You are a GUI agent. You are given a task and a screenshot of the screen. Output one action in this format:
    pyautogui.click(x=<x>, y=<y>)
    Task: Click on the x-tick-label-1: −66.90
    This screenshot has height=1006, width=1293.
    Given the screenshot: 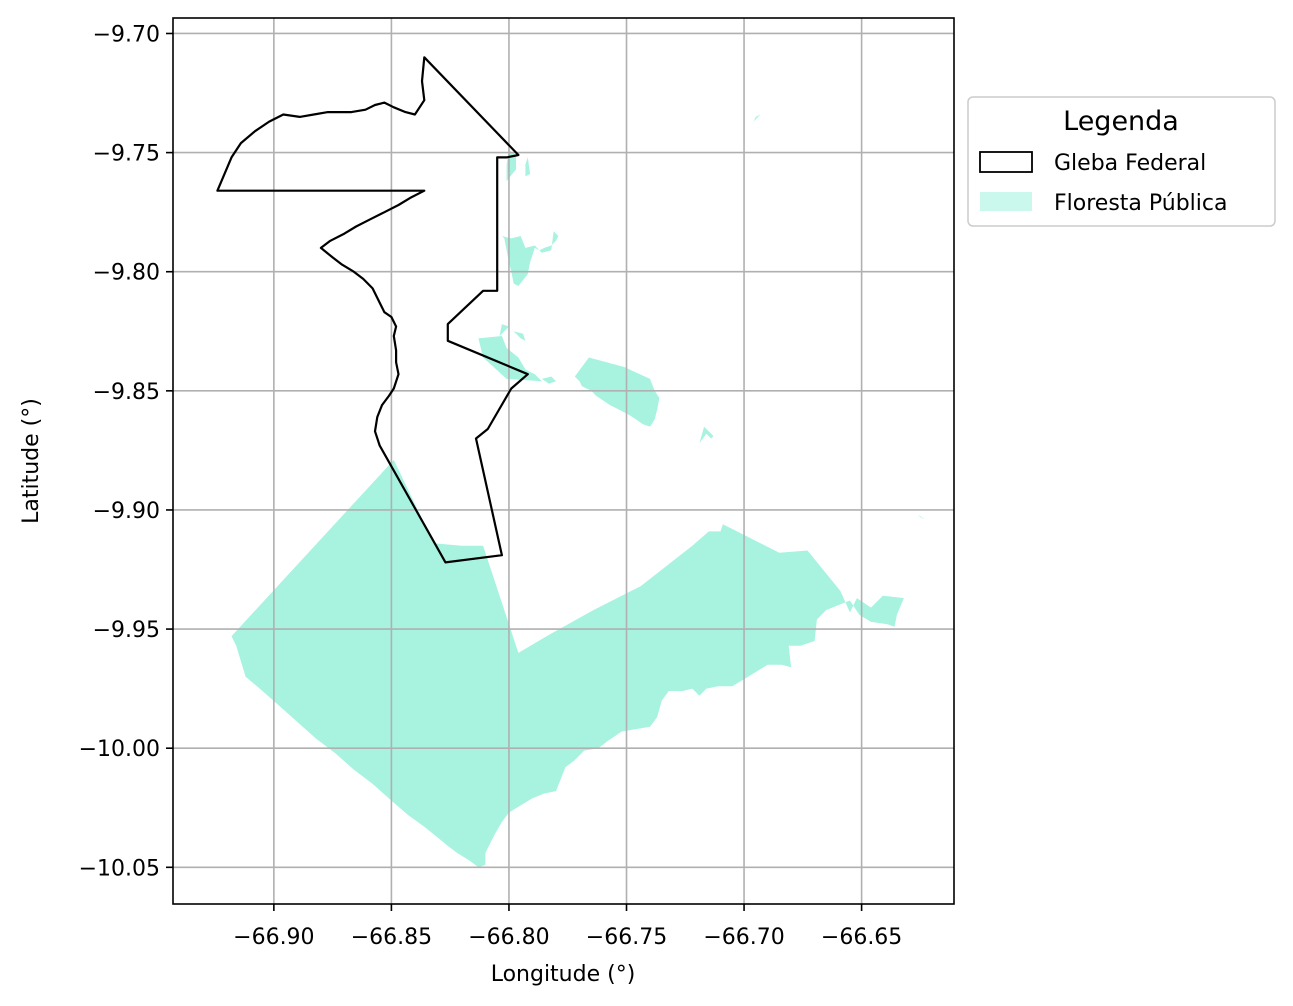 What is the action you would take?
    pyautogui.click(x=273, y=937)
    